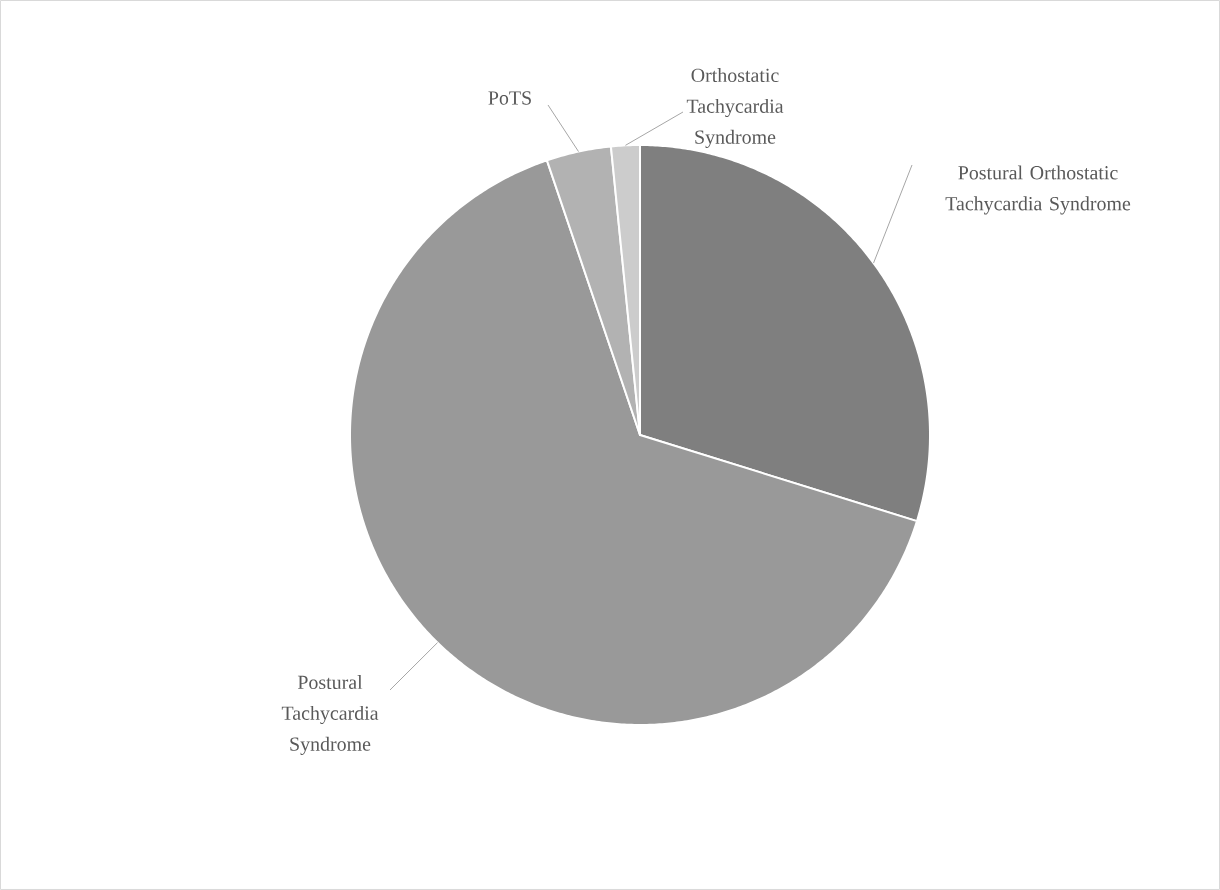 The width and height of the screenshot is (1220, 890). Describe the element at coordinates (330, 715) in the screenshot. I see `slice-label: Postural Tachycardia Syndrome` at that location.